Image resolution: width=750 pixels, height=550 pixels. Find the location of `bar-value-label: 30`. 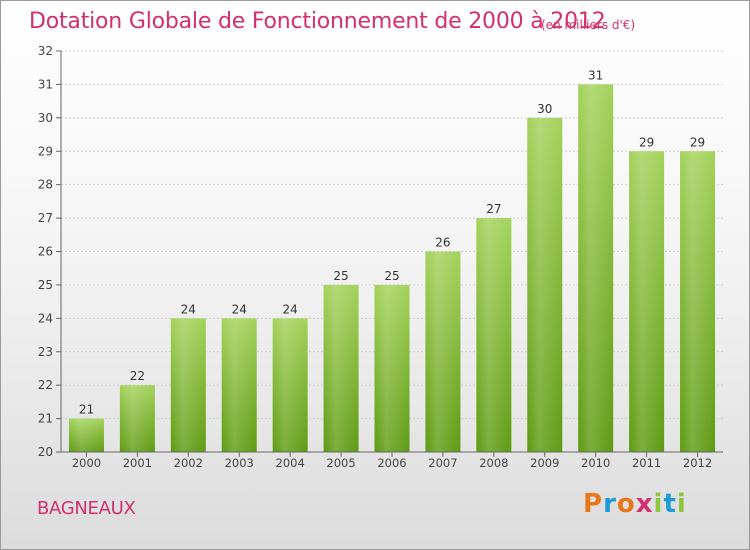

bar-value-label: 30 is located at coordinates (544, 109).